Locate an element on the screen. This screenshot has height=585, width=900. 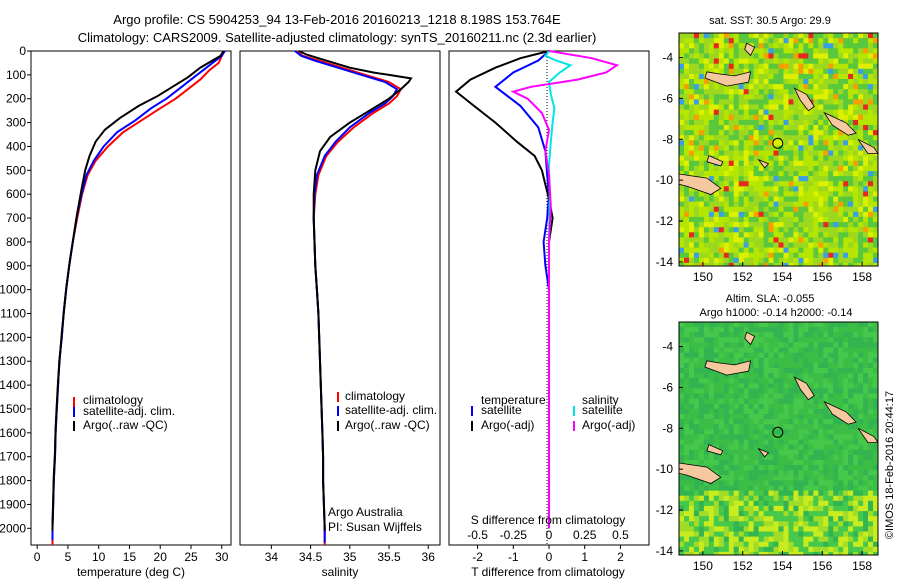
sst-map-title: sat. SST: 30.5 Argo: 29.9 is located at coordinates (770, 21).